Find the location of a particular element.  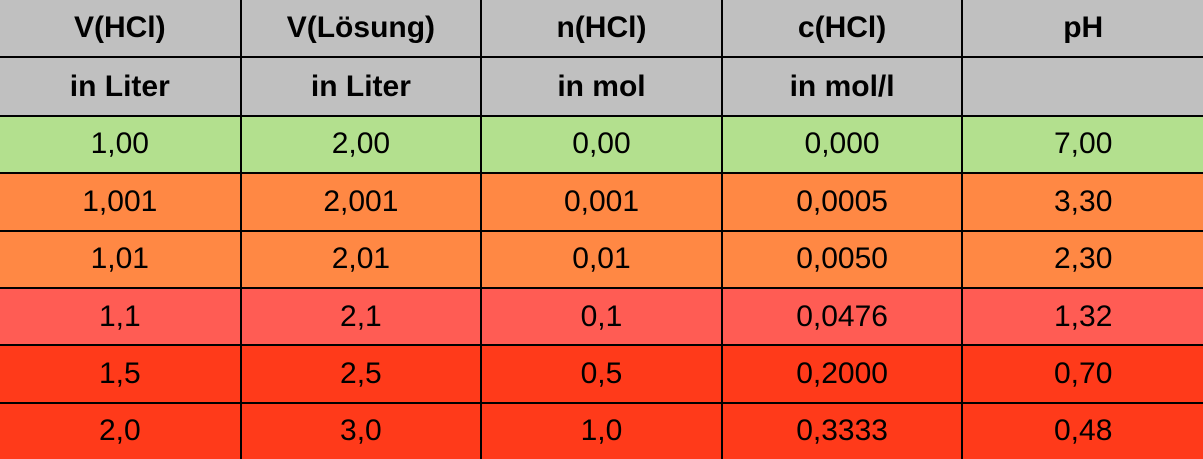

cell-c-hcl: 0,0476 is located at coordinates (842, 316).